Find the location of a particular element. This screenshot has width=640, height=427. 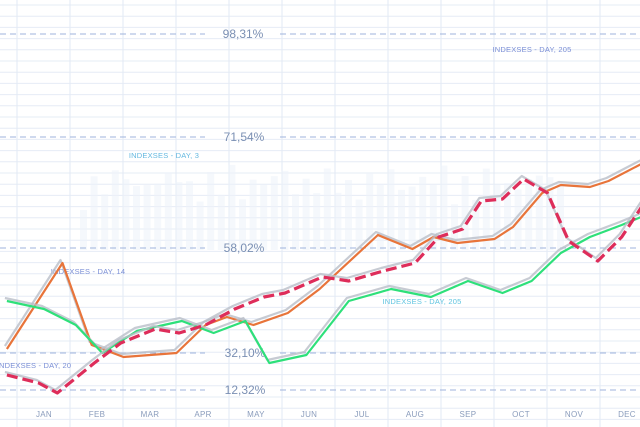

x-tick-label: OCT is located at coordinates (521, 414).